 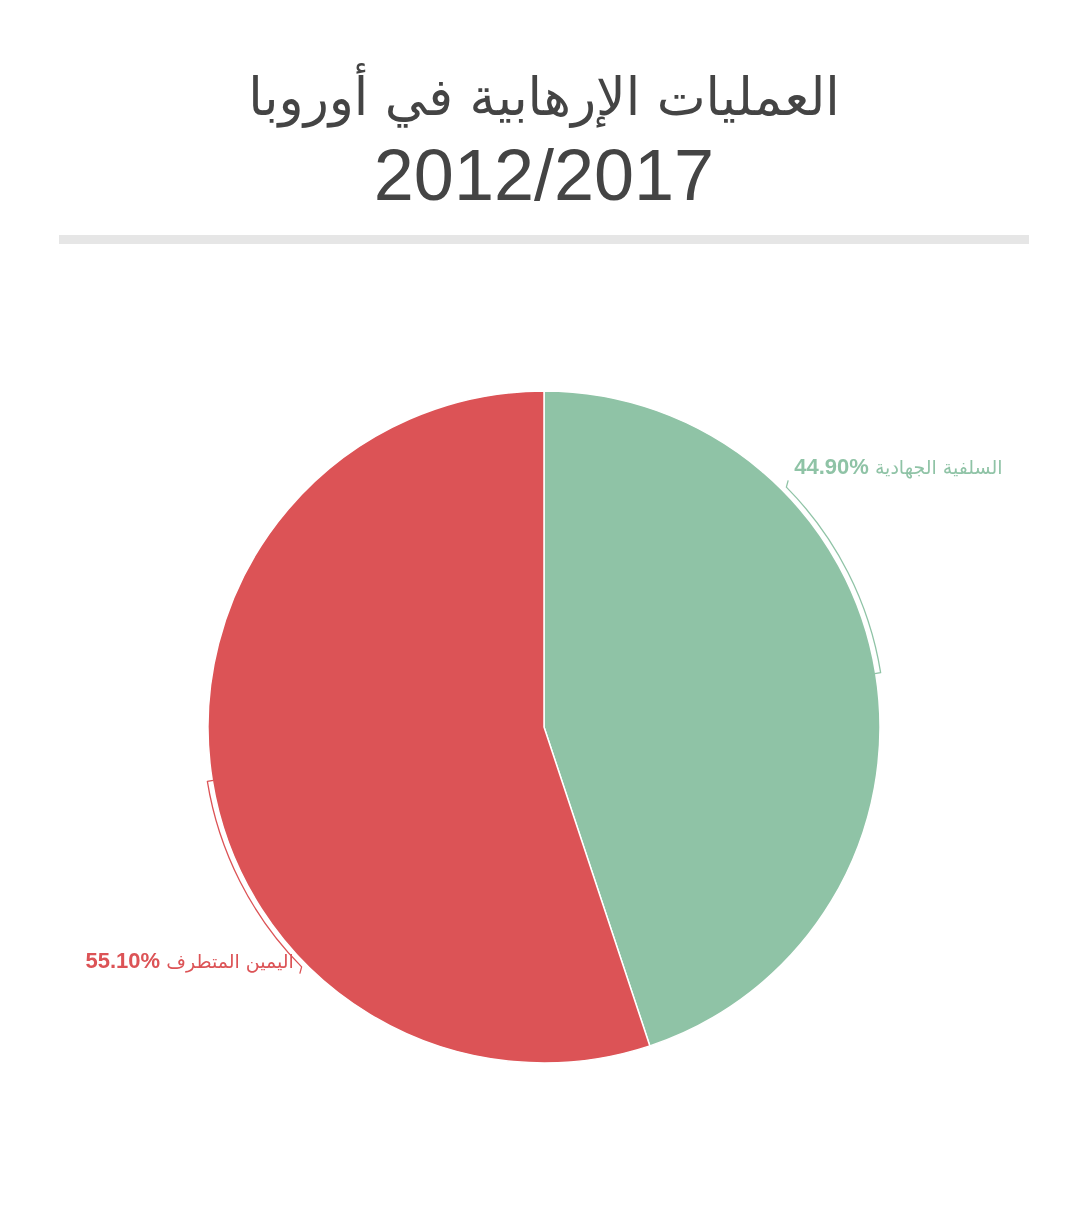 What do you see at coordinates (544, 175) in the screenshot?
I see `chart-subtitle: 2012/2017` at bounding box center [544, 175].